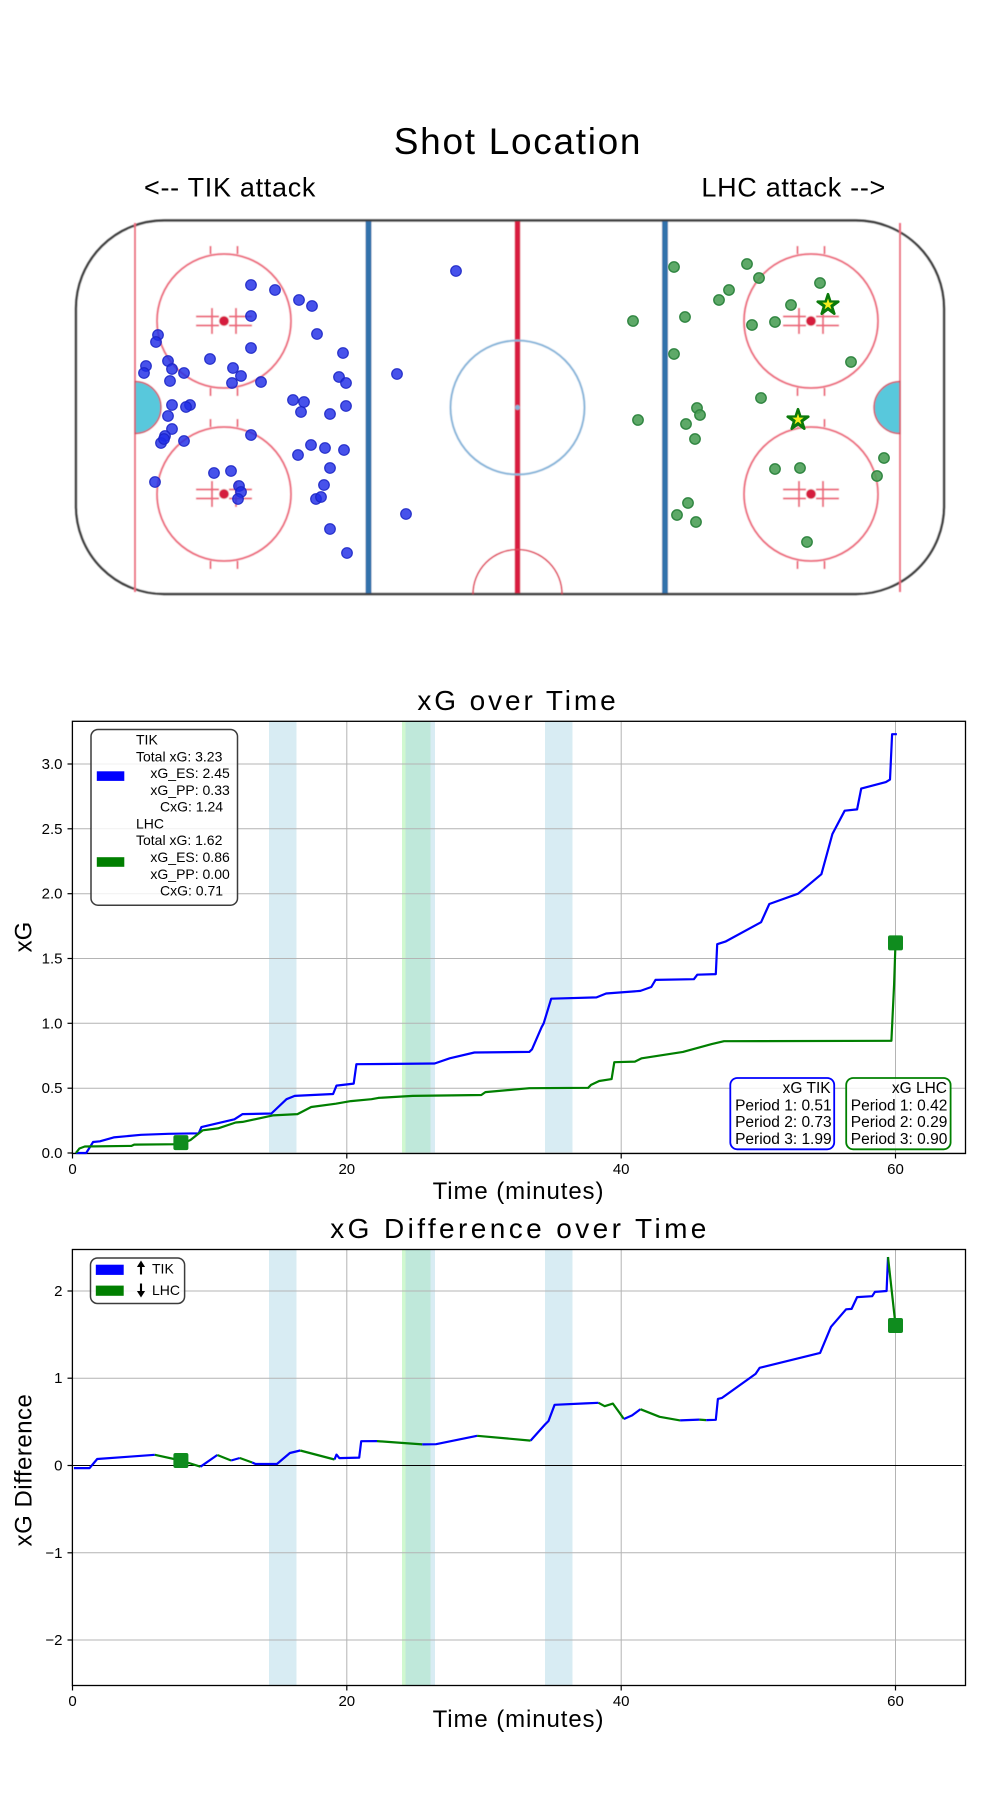  I want to click on svg-text: Period 2: 0.73, so click(783, 1122).